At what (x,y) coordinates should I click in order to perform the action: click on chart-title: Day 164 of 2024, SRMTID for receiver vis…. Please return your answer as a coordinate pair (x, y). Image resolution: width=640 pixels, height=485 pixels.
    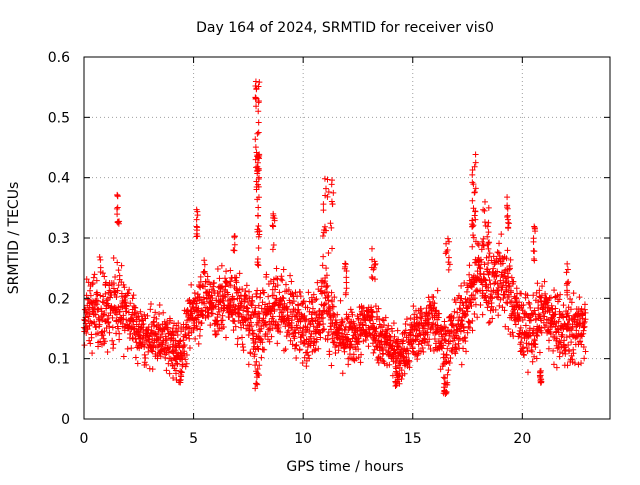
    Looking at the image, I should click on (345, 28).